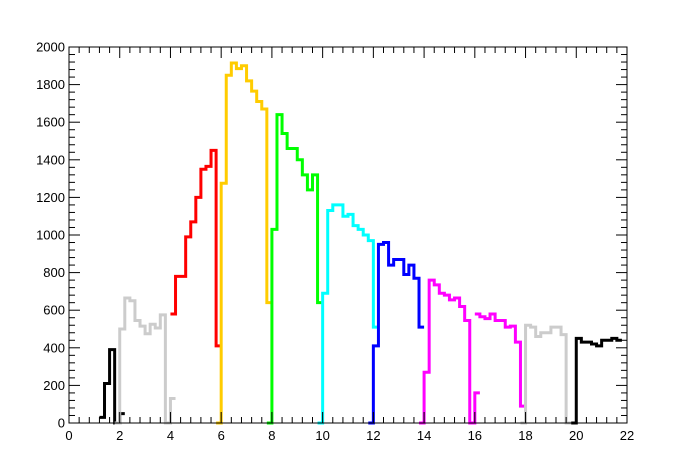  What do you see at coordinates (294, 269) in the screenshot?
I see `series-4-line` at bounding box center [294, 269].